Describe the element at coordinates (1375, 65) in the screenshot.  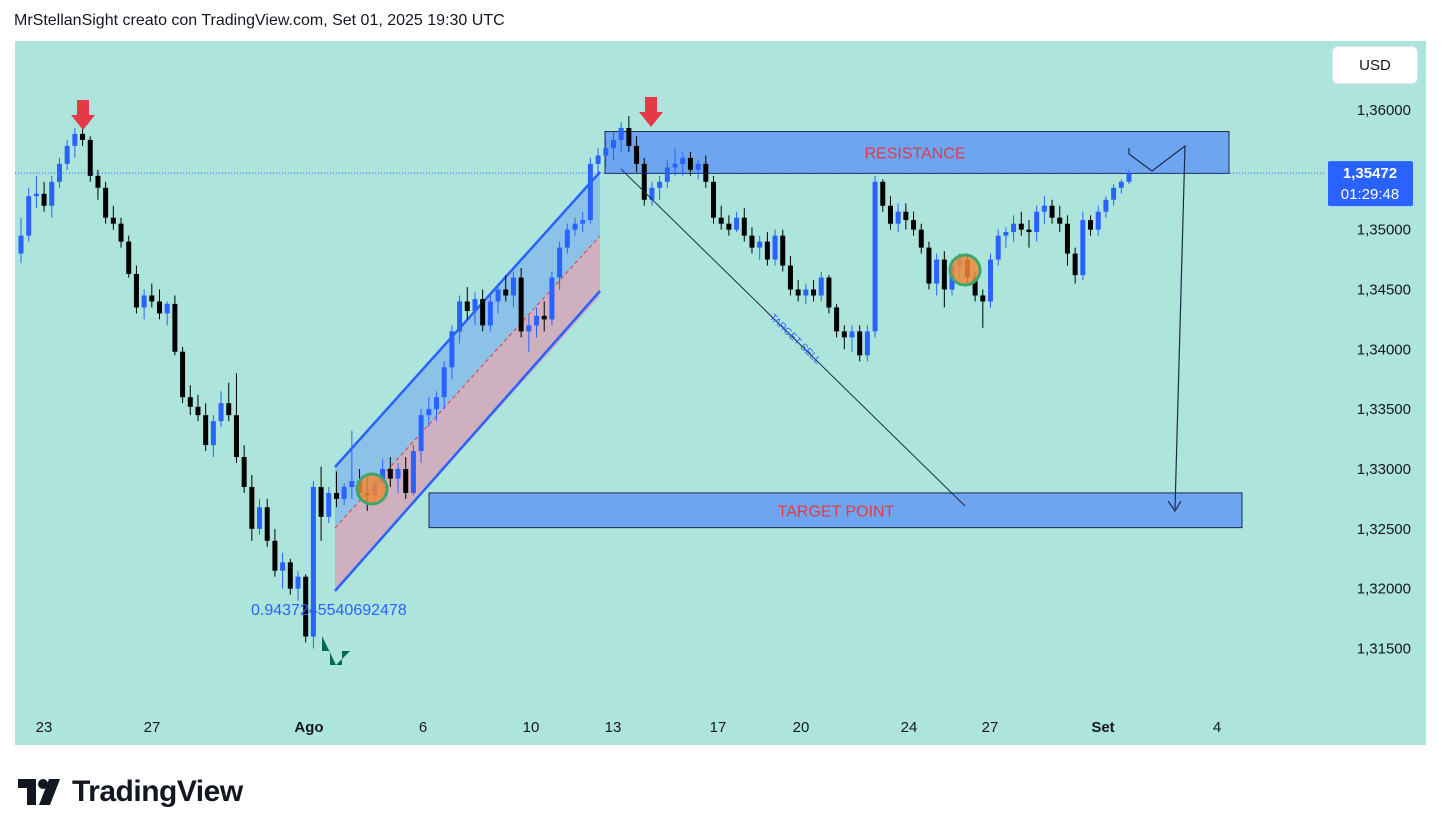
I see `currency-button: USD` at that location.